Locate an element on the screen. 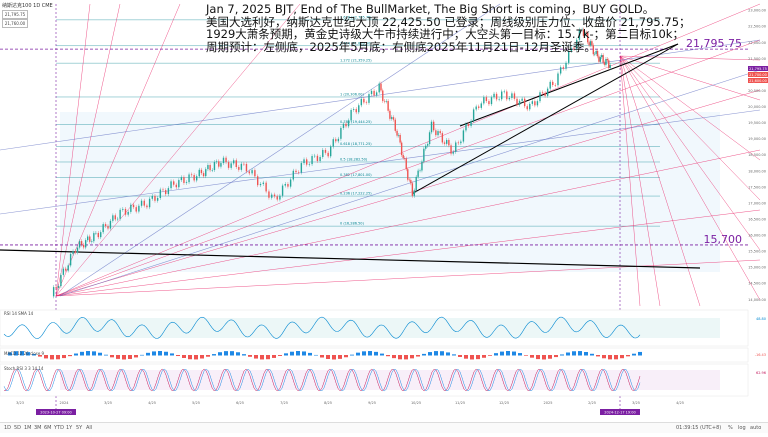 The height and width of the screenshot is (437, 768). scale-log: log is located at coordinates (742, 428).